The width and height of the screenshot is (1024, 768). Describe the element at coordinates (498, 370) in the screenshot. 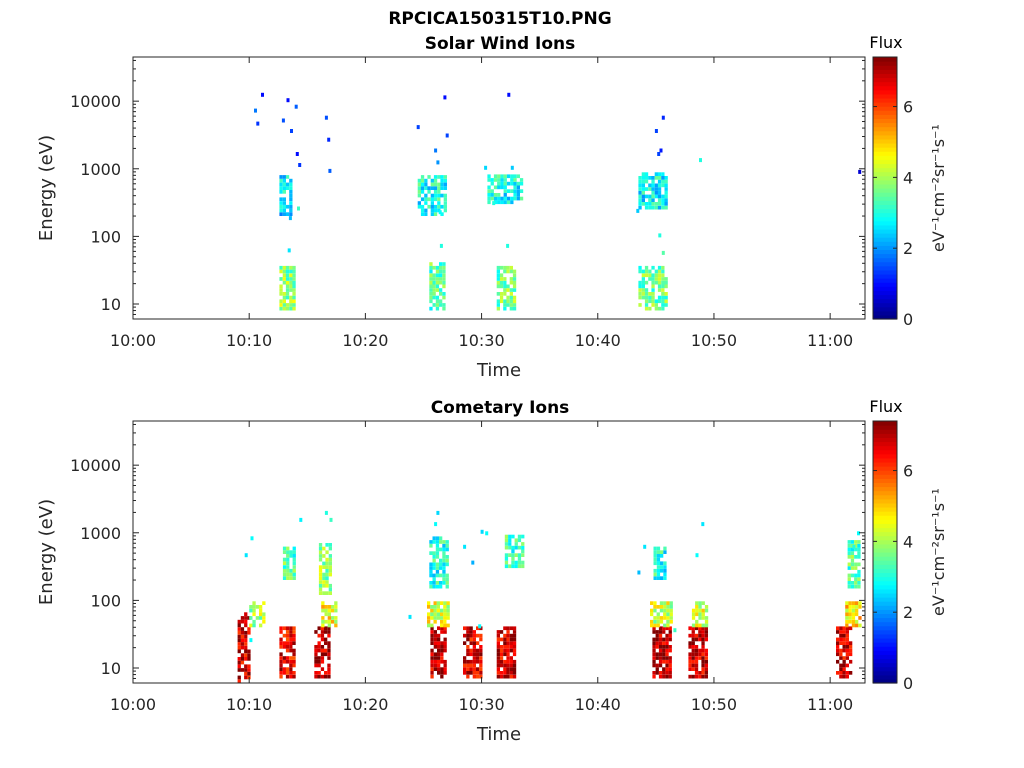

I see `solar-wind-xlabel: Time` at that location.